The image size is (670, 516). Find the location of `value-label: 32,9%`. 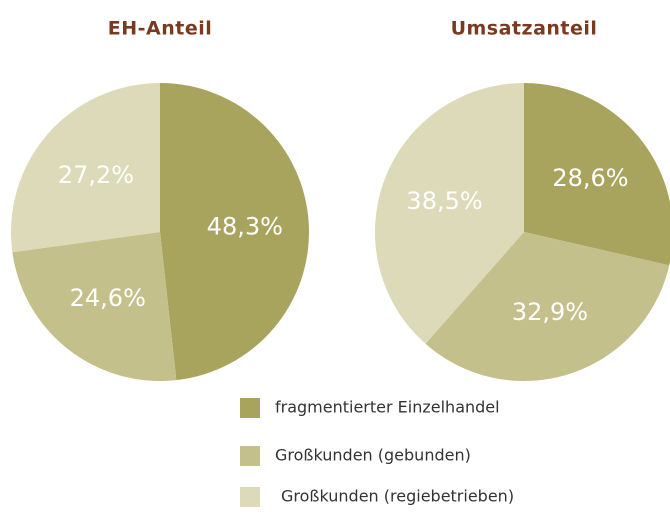

value-label: 32,9% is located at coordinates (550, 312).